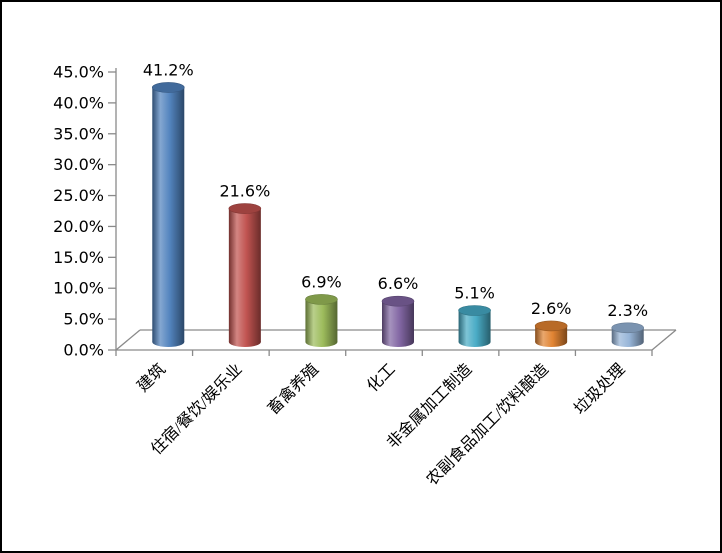 Image resolution: width=722 pixels, height=553 pixels. What do you see at coordinates (627, 310) in the screenshot?
I see `bar-data-label: 2.3%` at bounding box center [627, 310].